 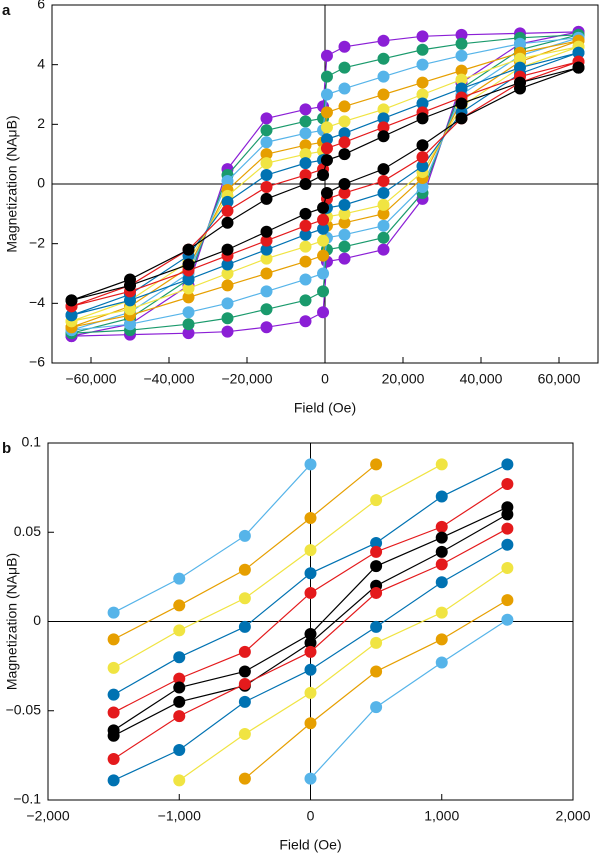 What do you see at coordinates (481, 379) in the screenshot?
I see `x-tick-label: 40,000` at bounding box center [481, 379].